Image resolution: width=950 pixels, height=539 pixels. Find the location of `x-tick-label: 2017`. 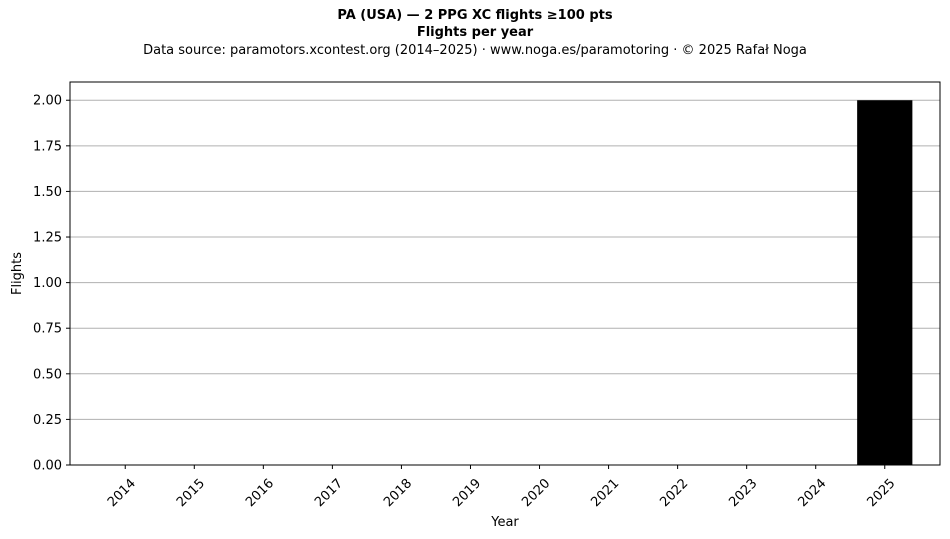

x-tick-label: 2017 is located at coordinates (329, 493).